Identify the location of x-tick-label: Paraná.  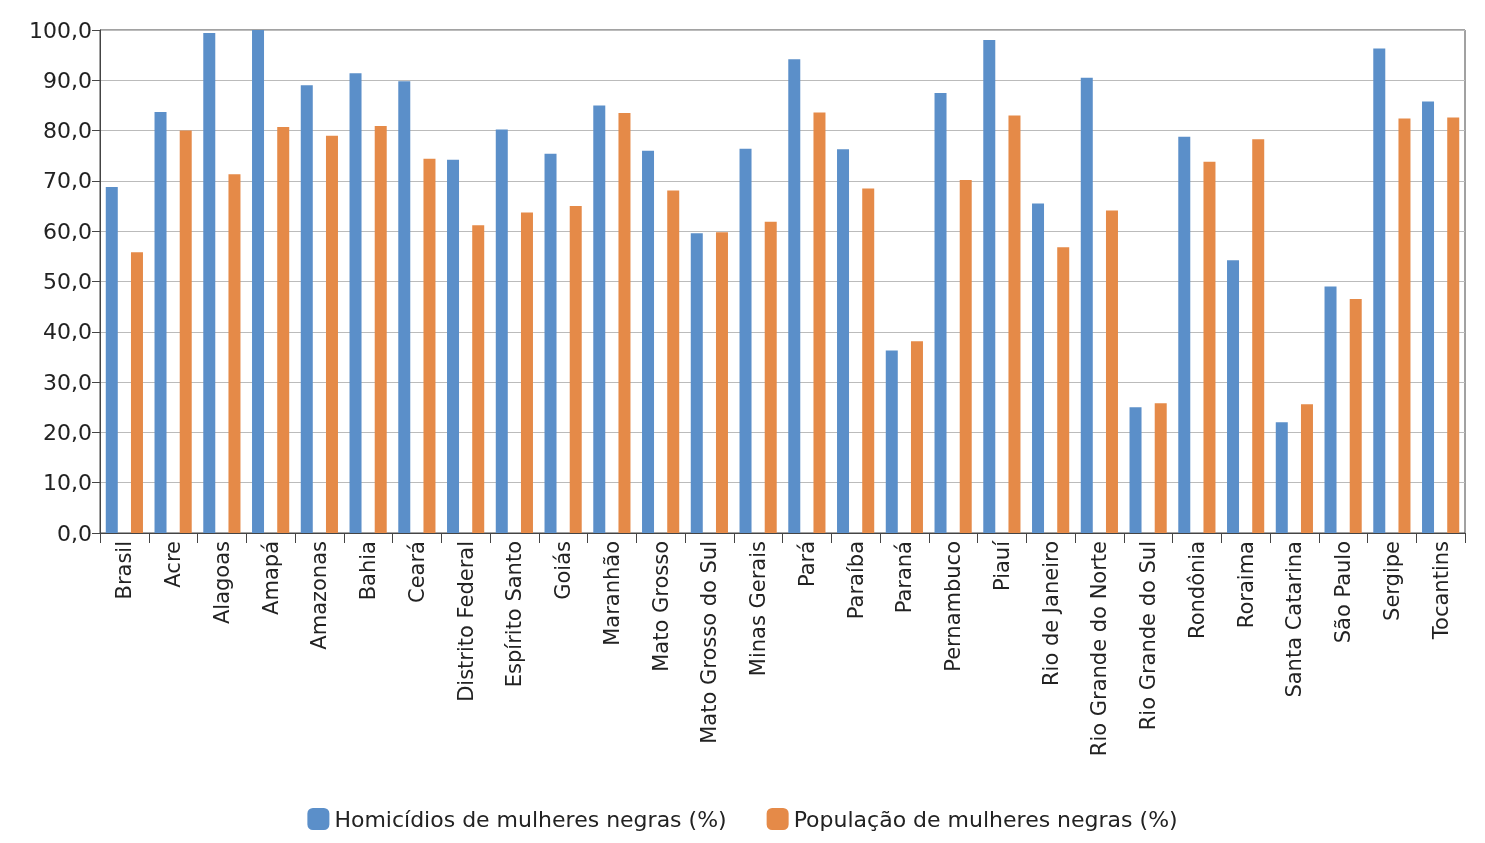
(904, 577).